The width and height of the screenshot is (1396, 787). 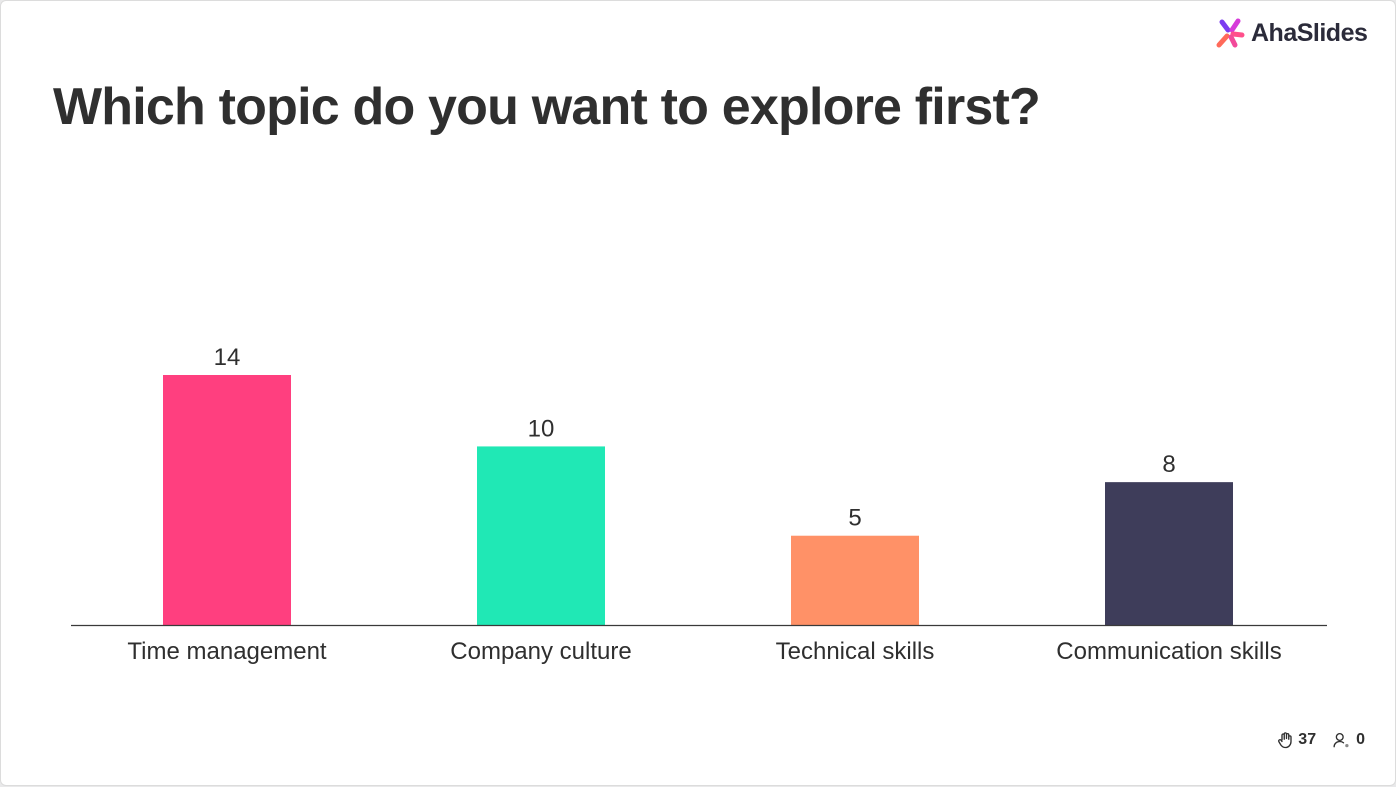 What do you see at coordinates (1307, 739) in the screenshot?
I see `responses-count: 37` at bounding box center [1307, 739].